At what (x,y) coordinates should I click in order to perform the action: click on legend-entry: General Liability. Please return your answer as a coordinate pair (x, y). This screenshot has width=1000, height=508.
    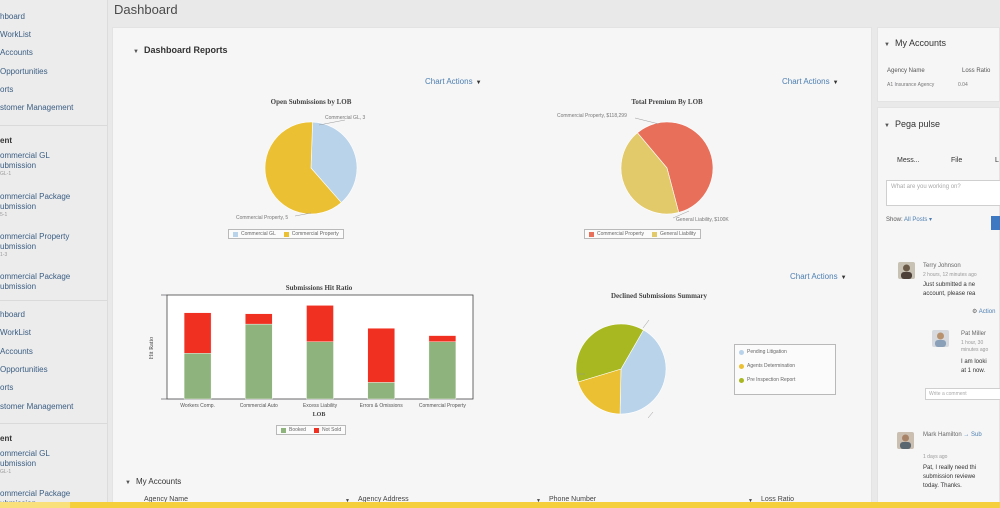
    Looking at the image, I should click on (673, 234).